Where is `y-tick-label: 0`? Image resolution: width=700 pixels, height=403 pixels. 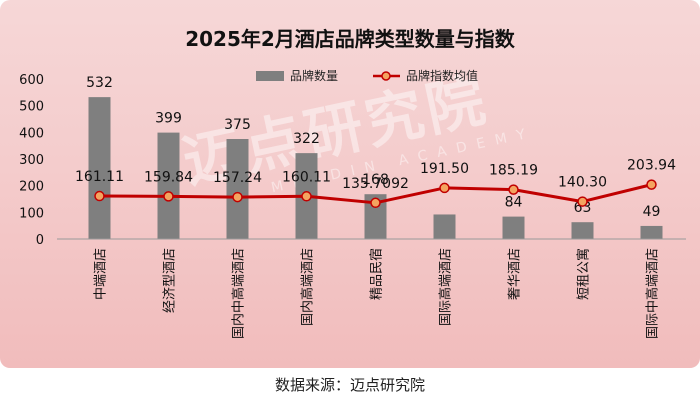 y-tick-label: 0 is located at coordinates (40, 240).